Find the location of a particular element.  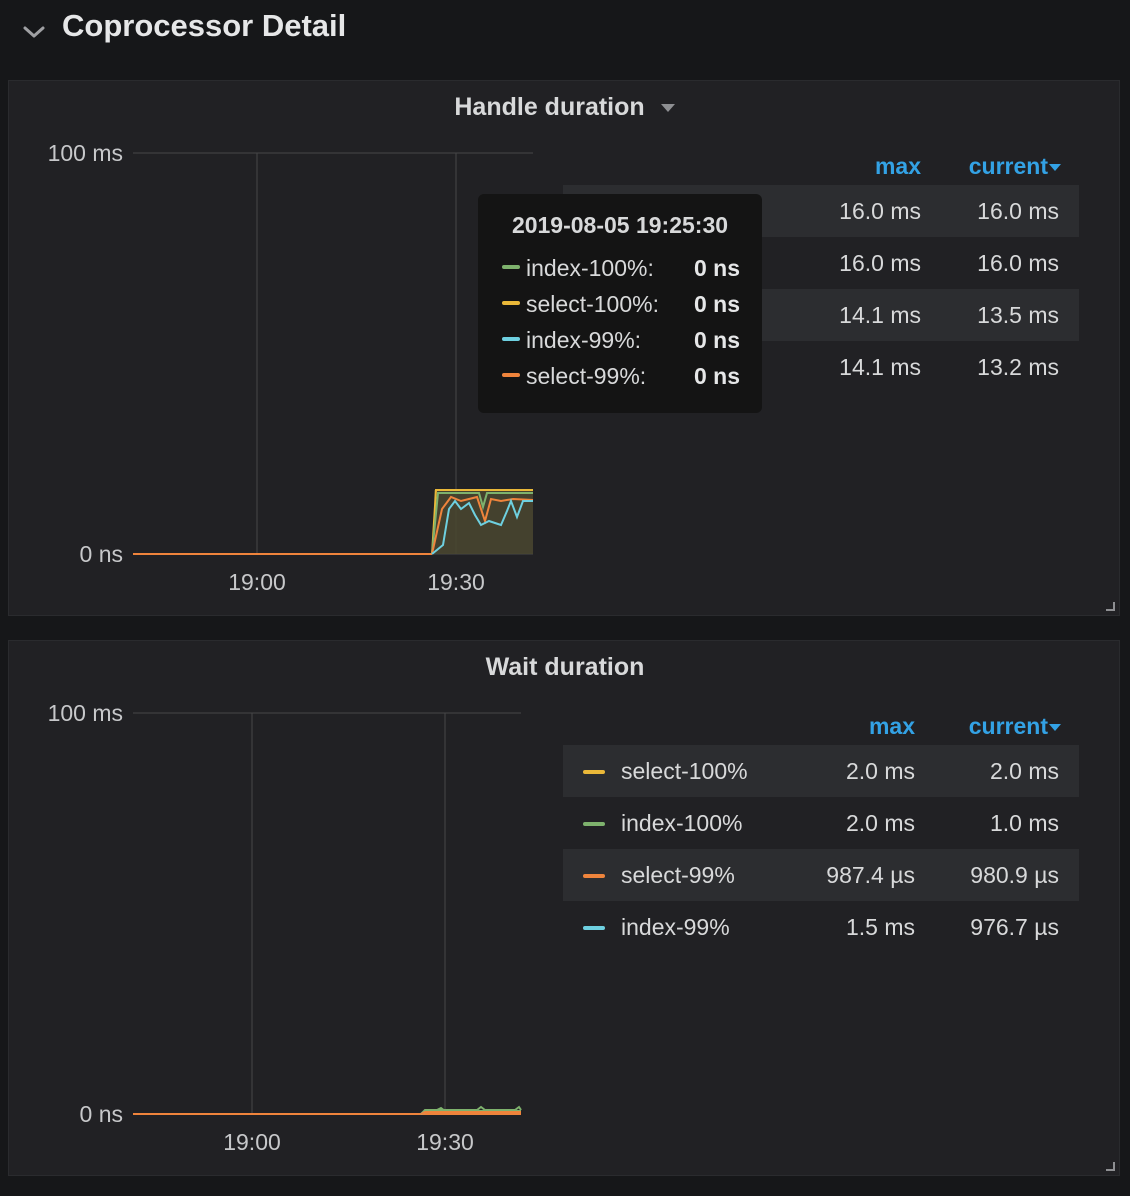

tooltip-row: index-99%: 0 ns is located at coordinates (625, 340).